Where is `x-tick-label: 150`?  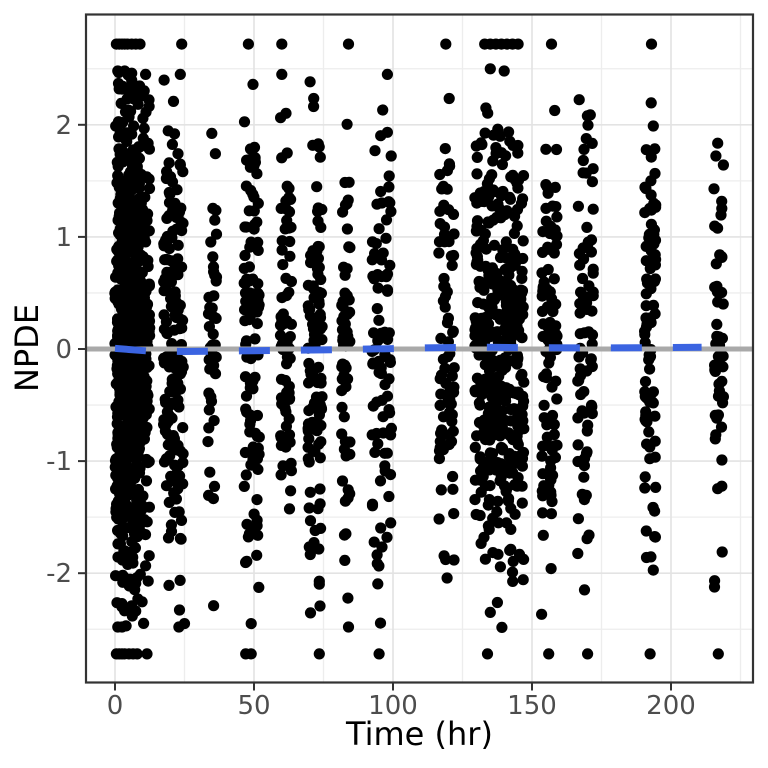 x-tick-label: 150 is located at coordinates (532, 706).